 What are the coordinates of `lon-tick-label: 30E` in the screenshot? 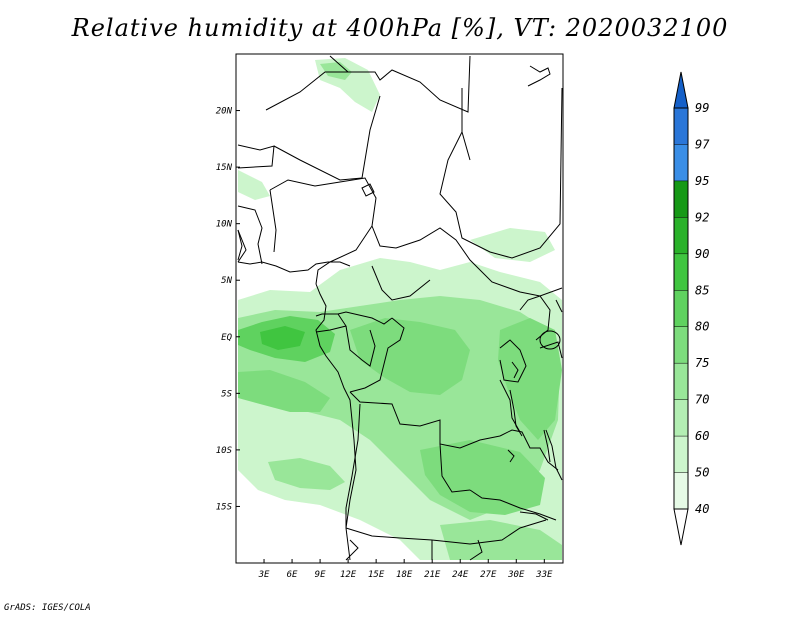 It's located at (516, 575).